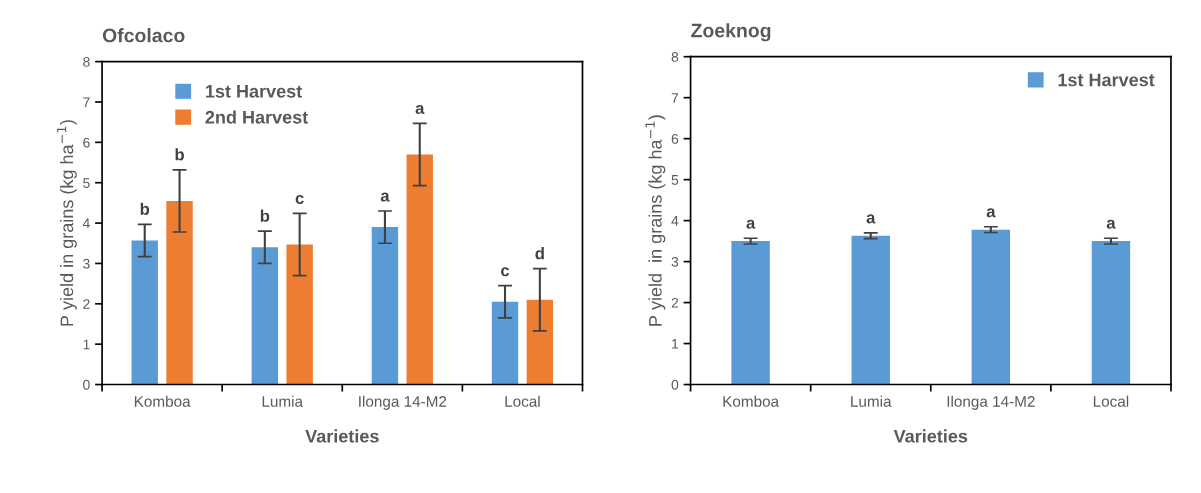 The image size is (1201, 493). I want to click on chart-title: Ofcolaco, so click(143, 35).